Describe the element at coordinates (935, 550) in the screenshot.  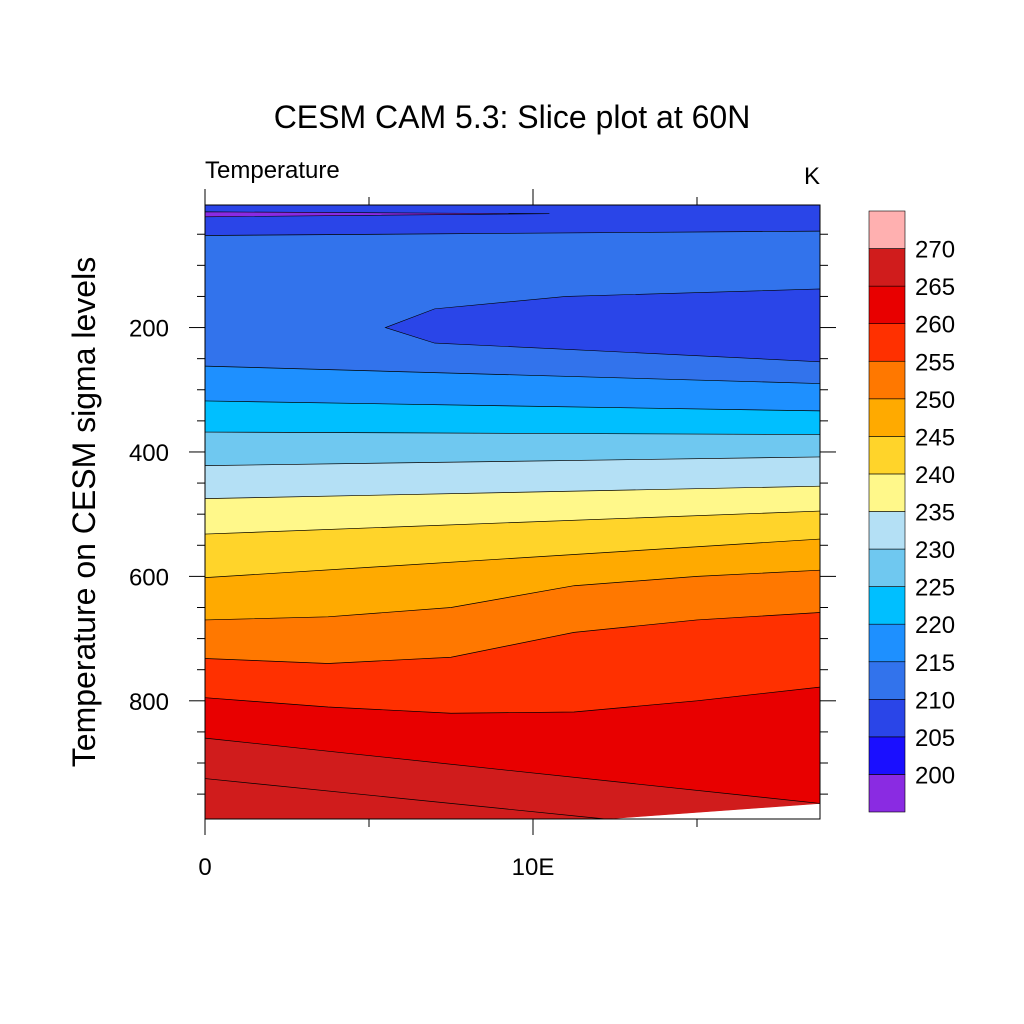
I see `colorbar-label: 230` at that location.